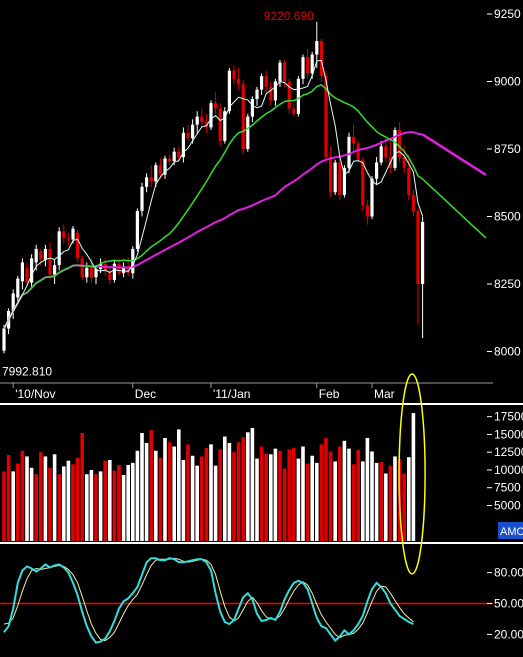 The image size is (523, 657). What do you see at coordinates (508, 573) in the screenshot?
I see `oscillator-axis-label: 80.00` at bounding box center [508, 573].